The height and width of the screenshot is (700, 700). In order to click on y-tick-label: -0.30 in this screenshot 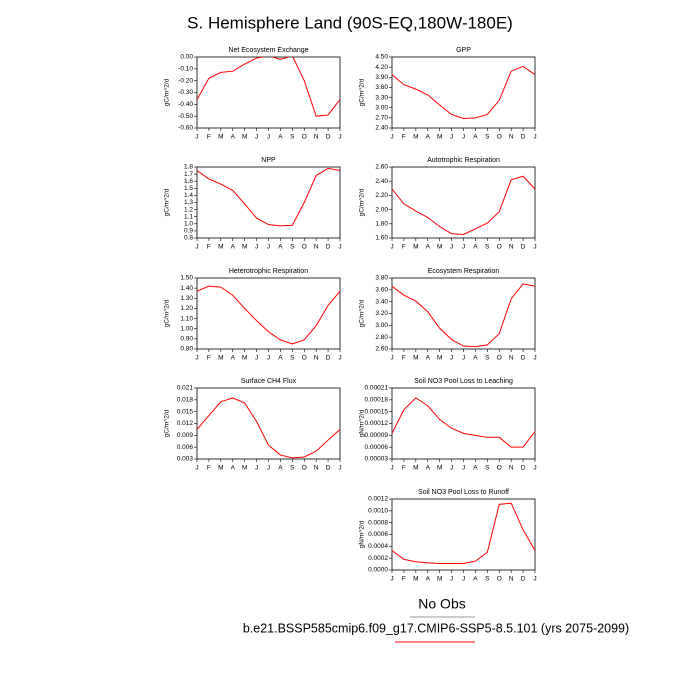, I will do `click(185, 92)`.